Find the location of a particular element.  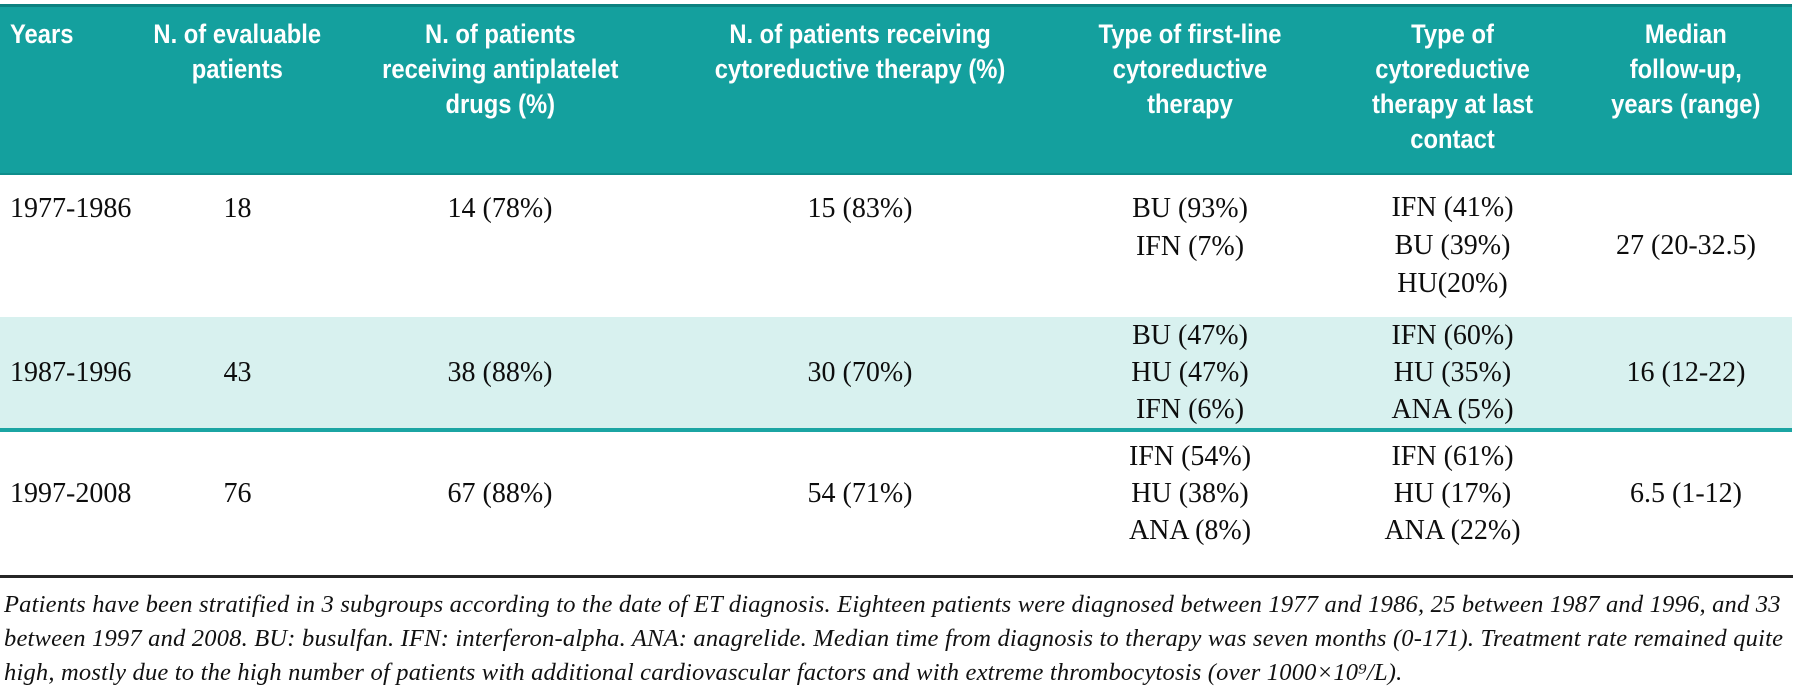

cell-cytoreductive-pct: 30 (70%) is located at coordinates (860, 374).